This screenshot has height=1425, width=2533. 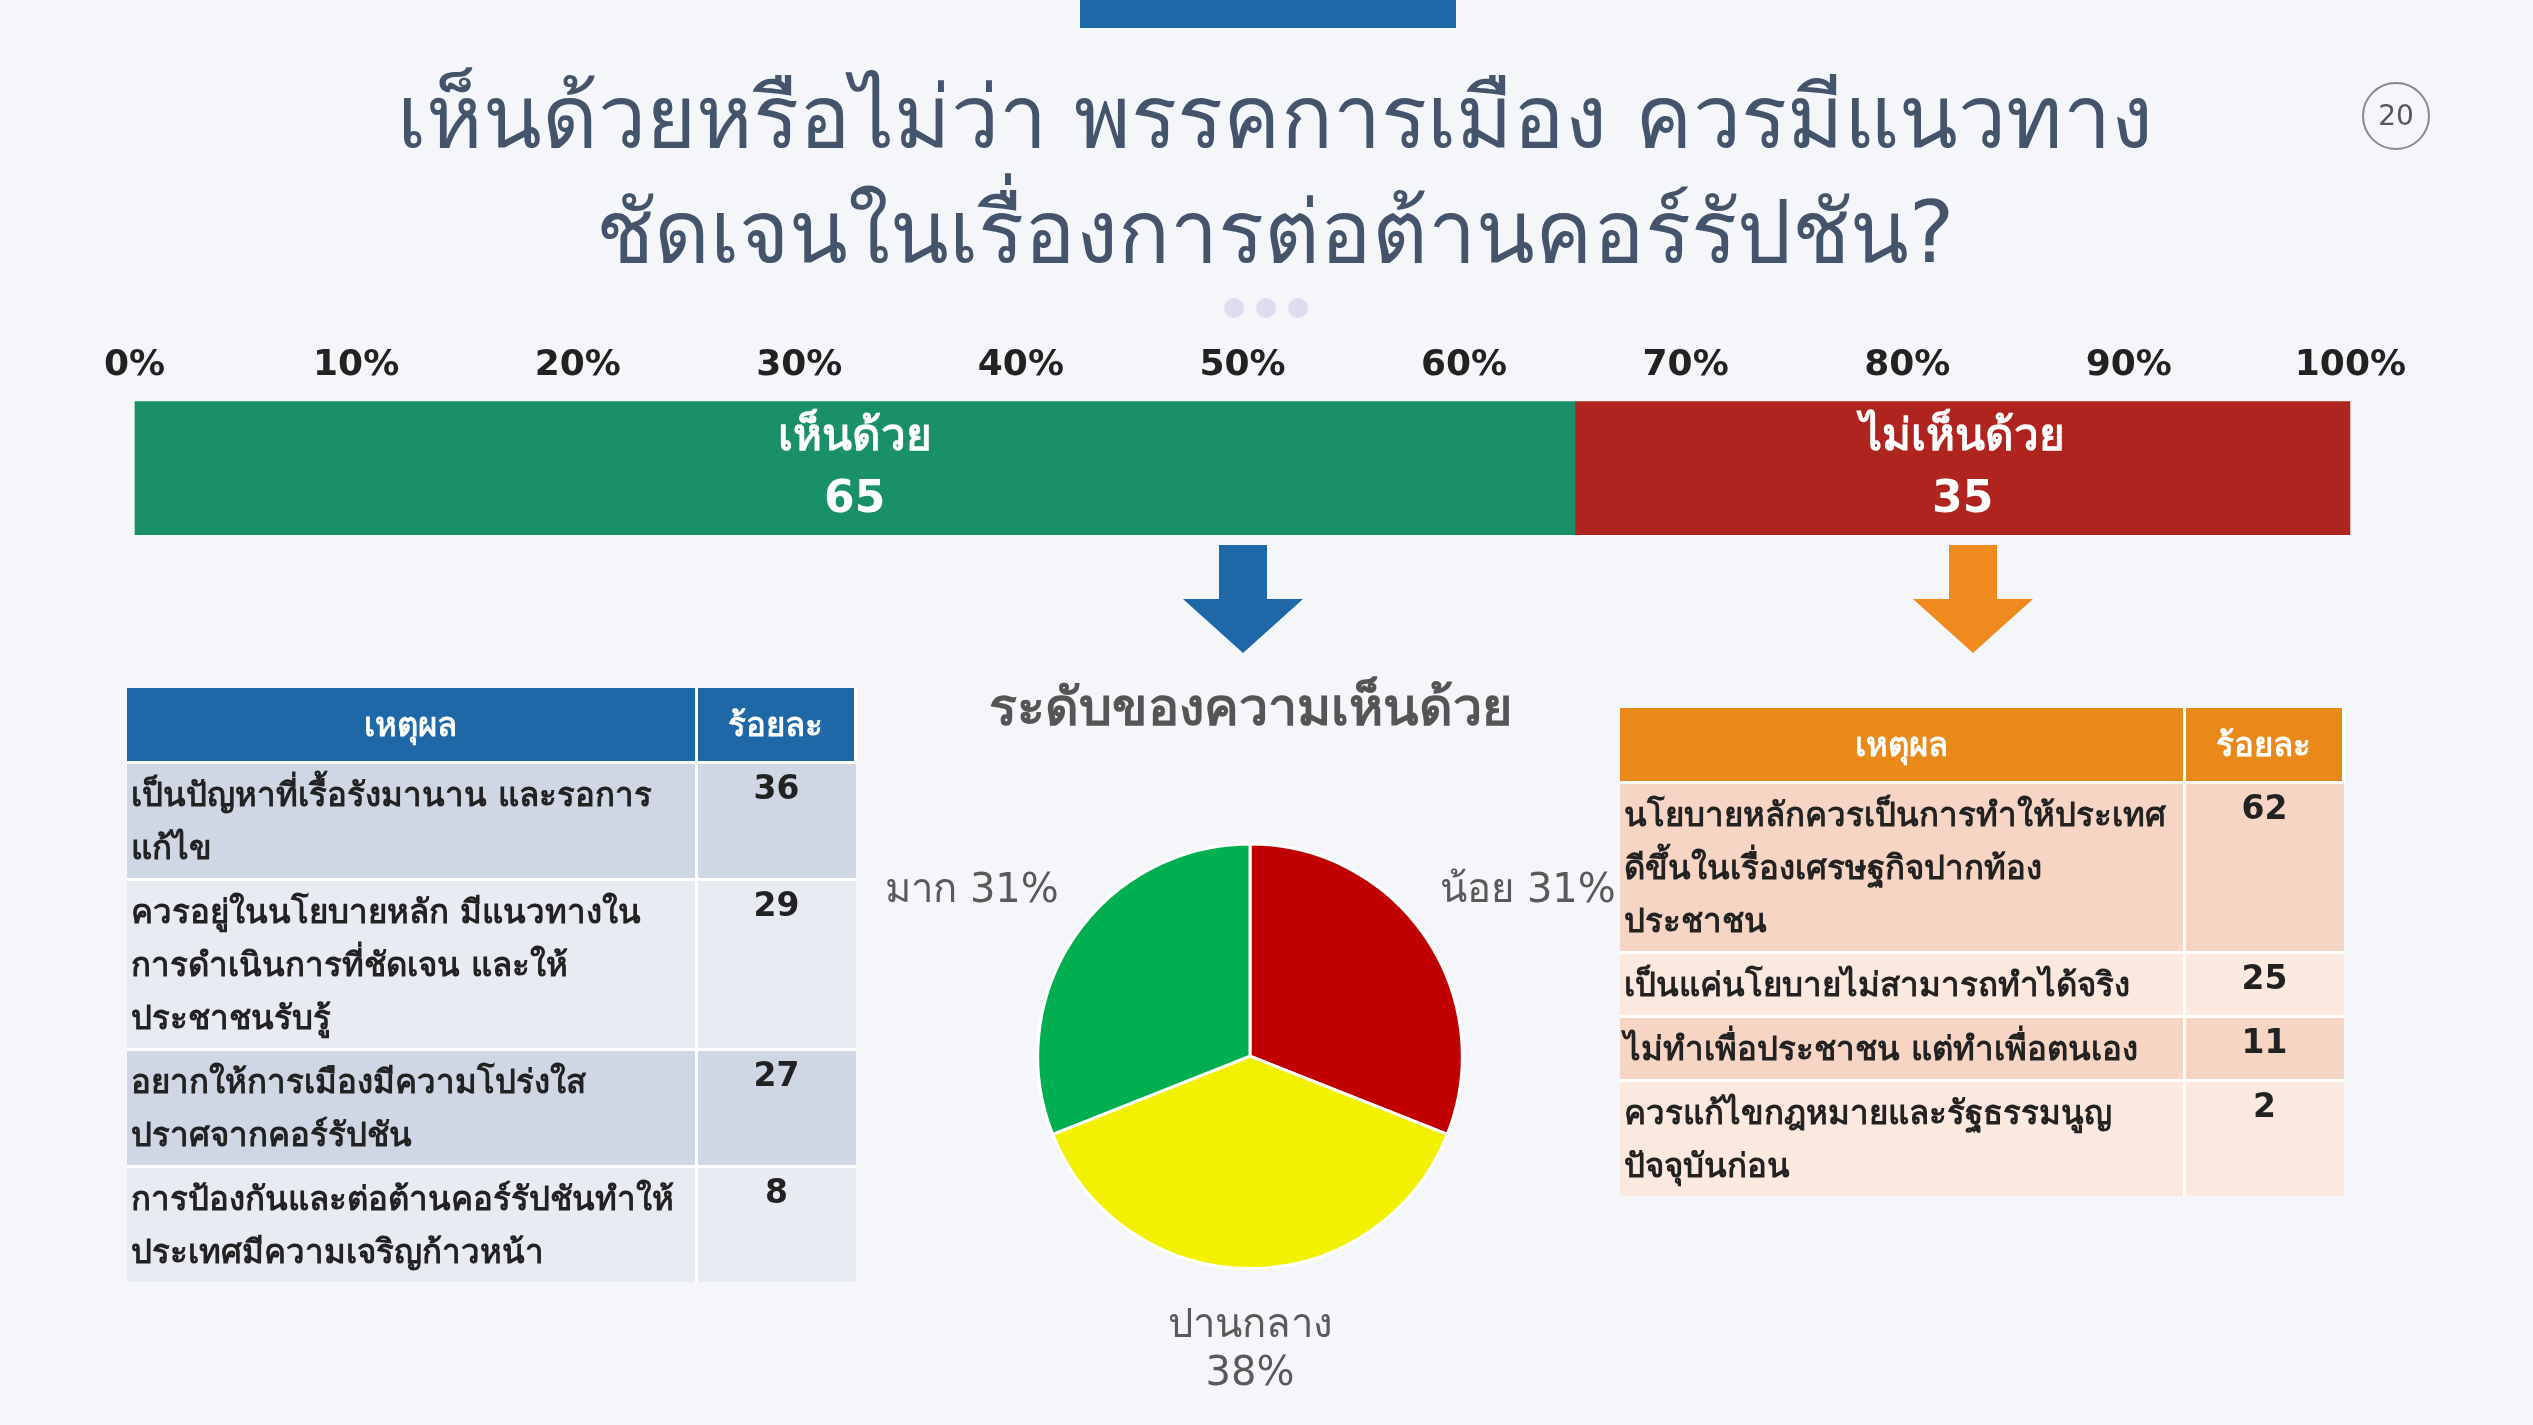 I want to click on x-tick-label: 80%, so click(x=1907, y=362).